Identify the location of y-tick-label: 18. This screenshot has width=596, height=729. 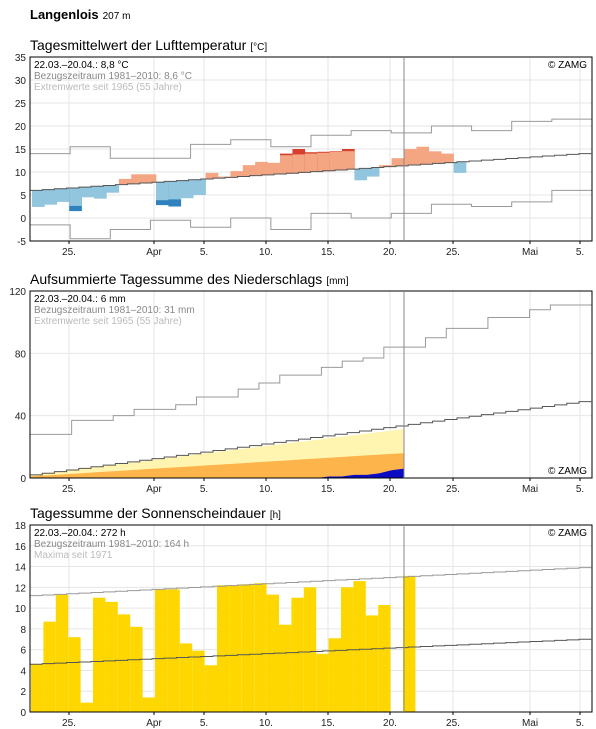
(21, 526).